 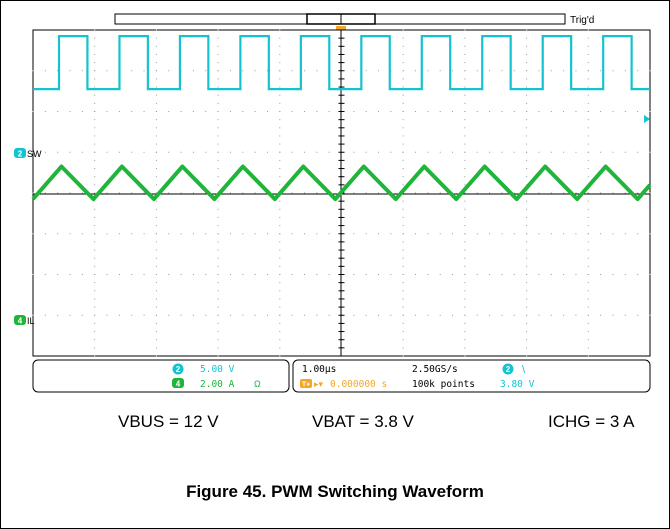 What do you see at coordinates (363, 421) in the screenshot?
I see `vbat-condition: VBAT = 3.8 V` at bounding box center [363, 421].